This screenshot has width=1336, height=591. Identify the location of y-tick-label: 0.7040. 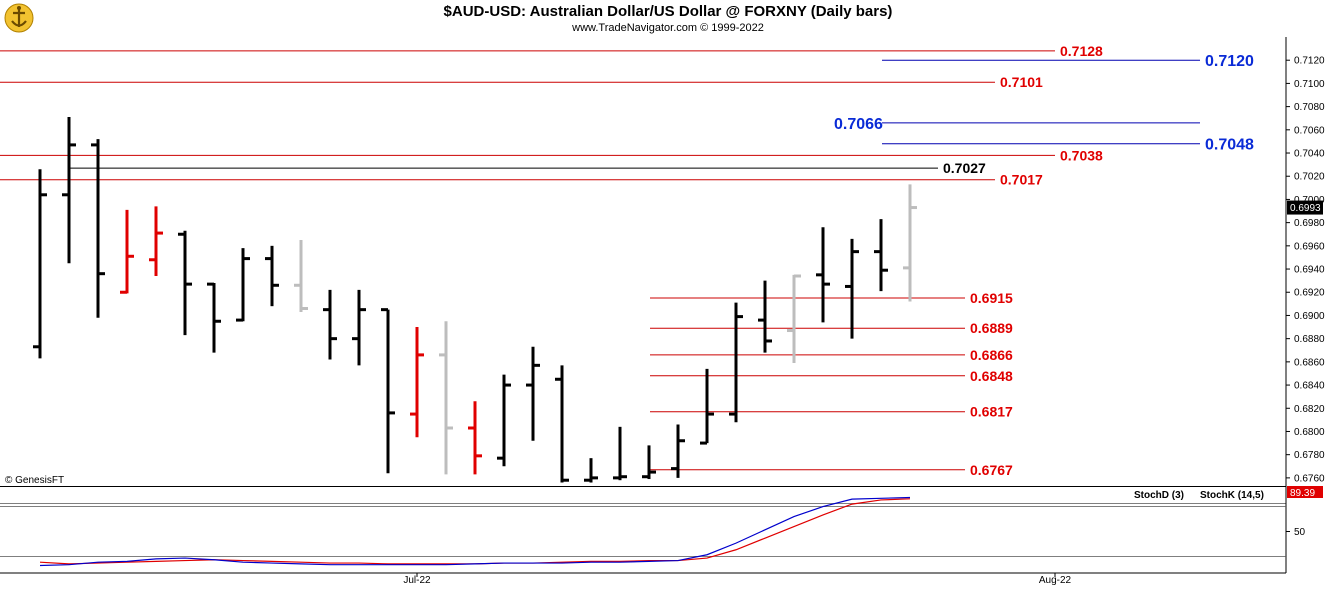
(1309, 154).